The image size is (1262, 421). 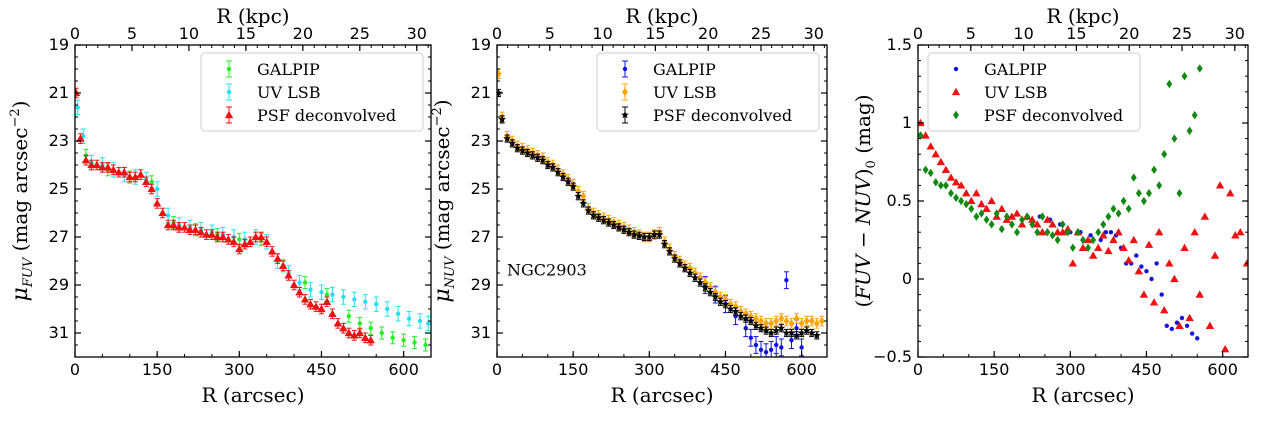 I want to click on y-tick-label: 27, so click(x=481, y=236).